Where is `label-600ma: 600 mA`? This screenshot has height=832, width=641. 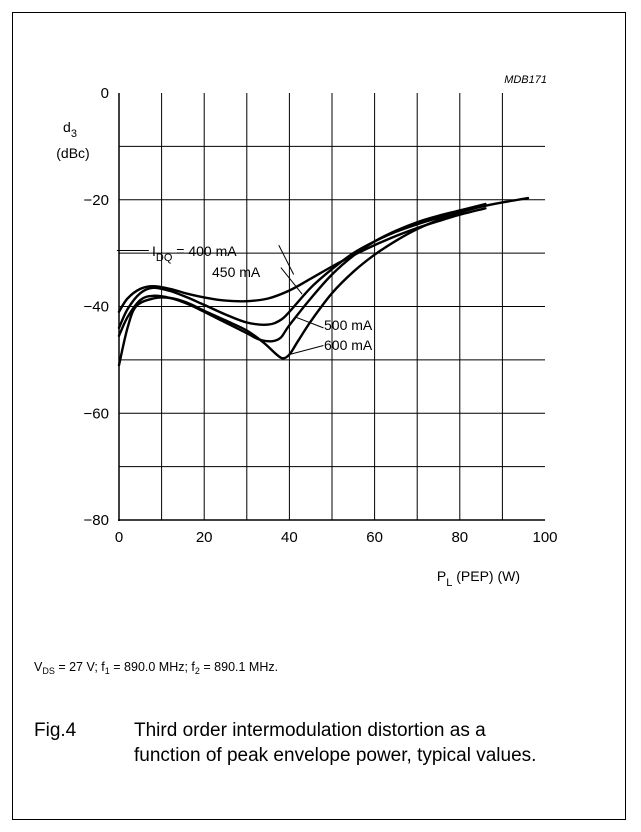 label-600ma: 600 mA is located at coordinates (348, 345).